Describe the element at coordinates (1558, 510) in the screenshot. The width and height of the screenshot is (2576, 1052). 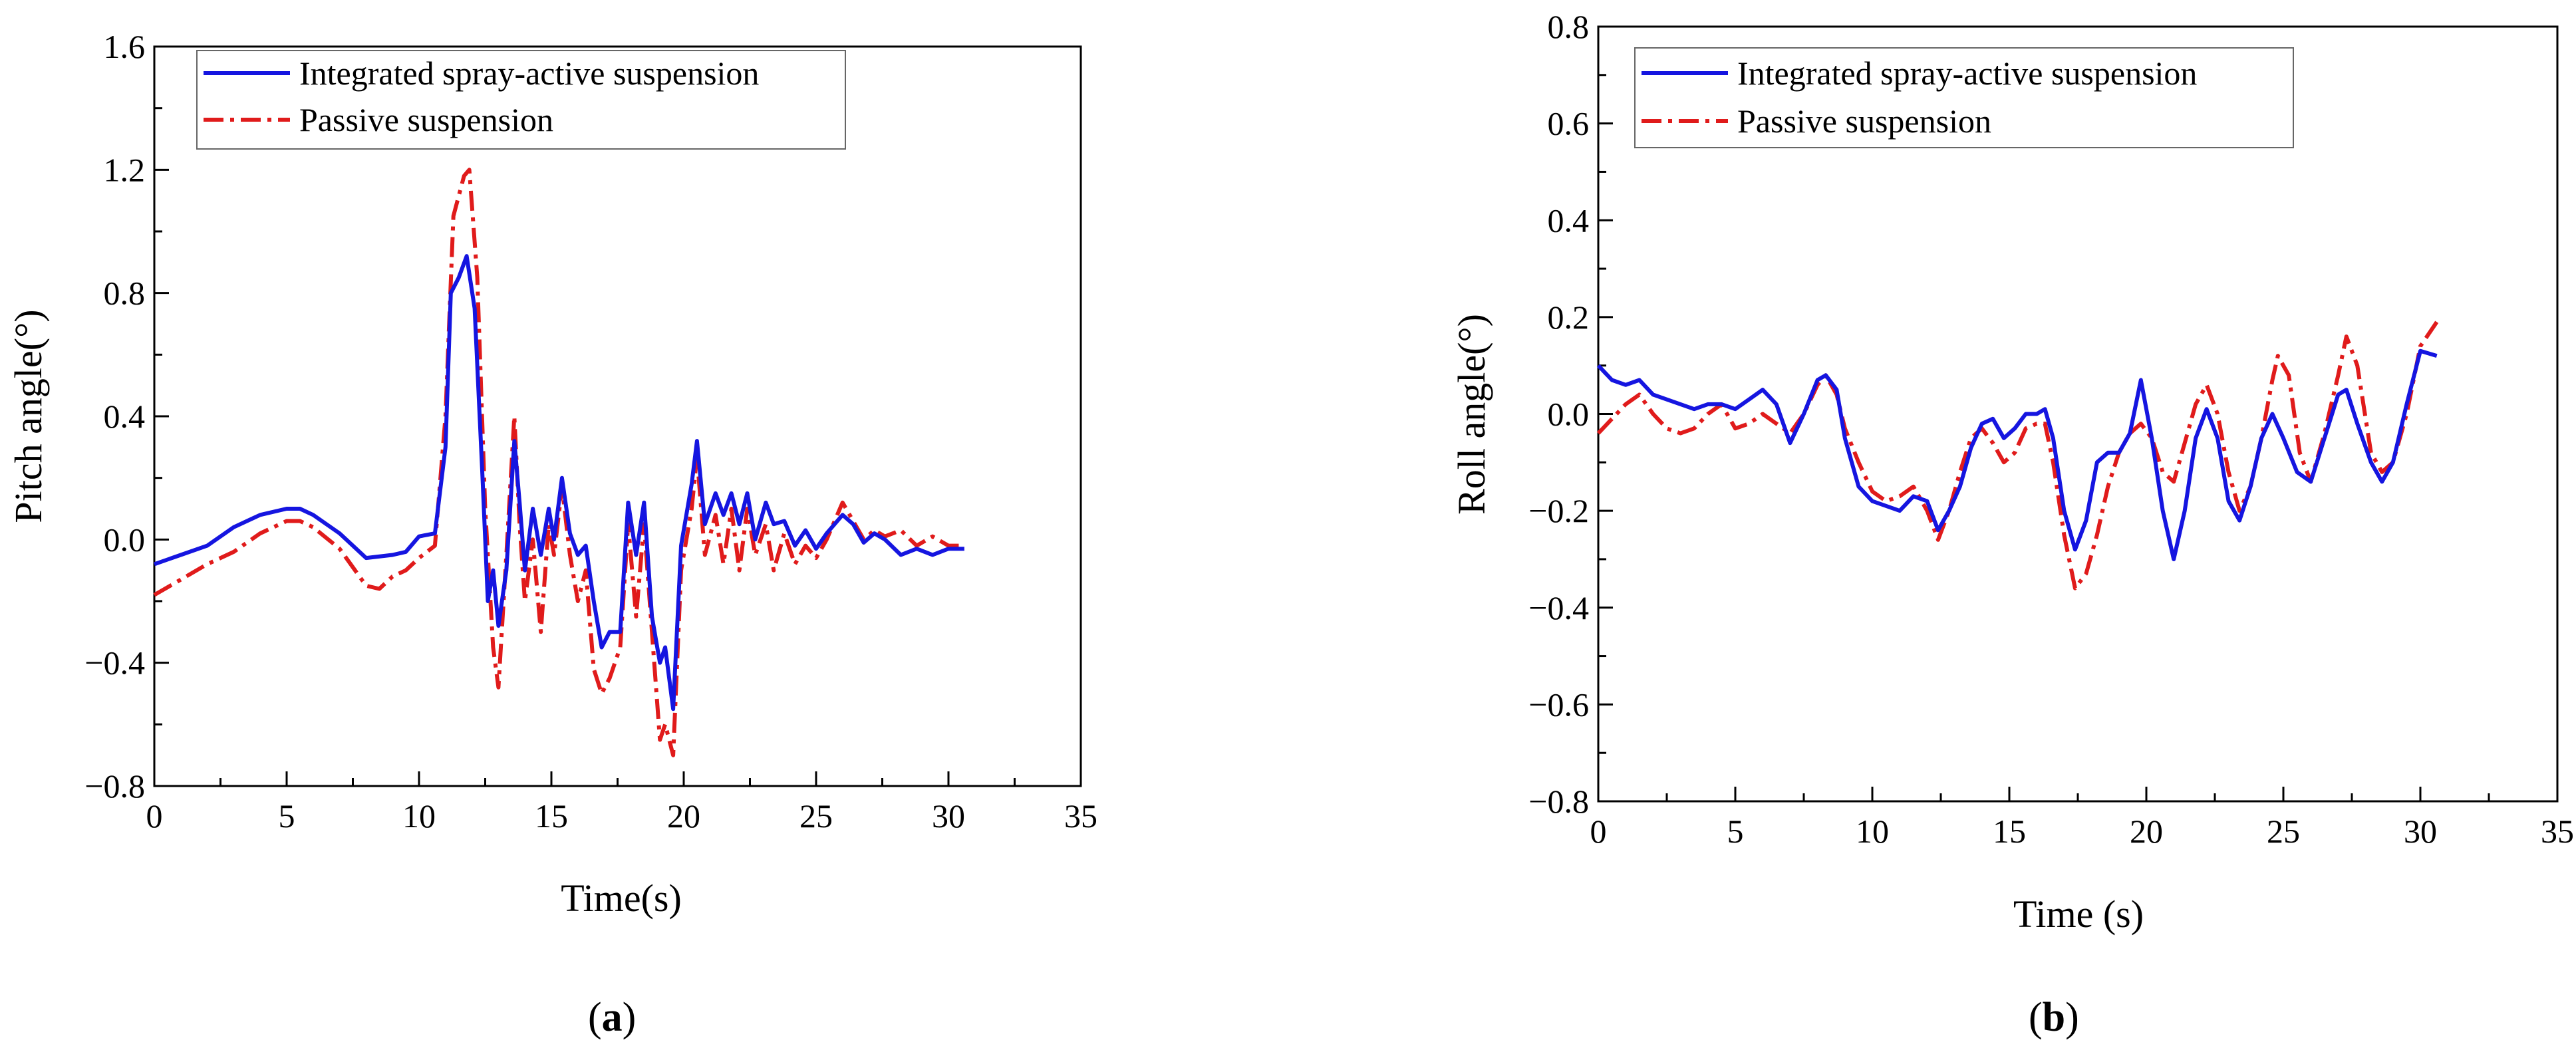
I see `y-tick-label-b: −0.2` at that location.